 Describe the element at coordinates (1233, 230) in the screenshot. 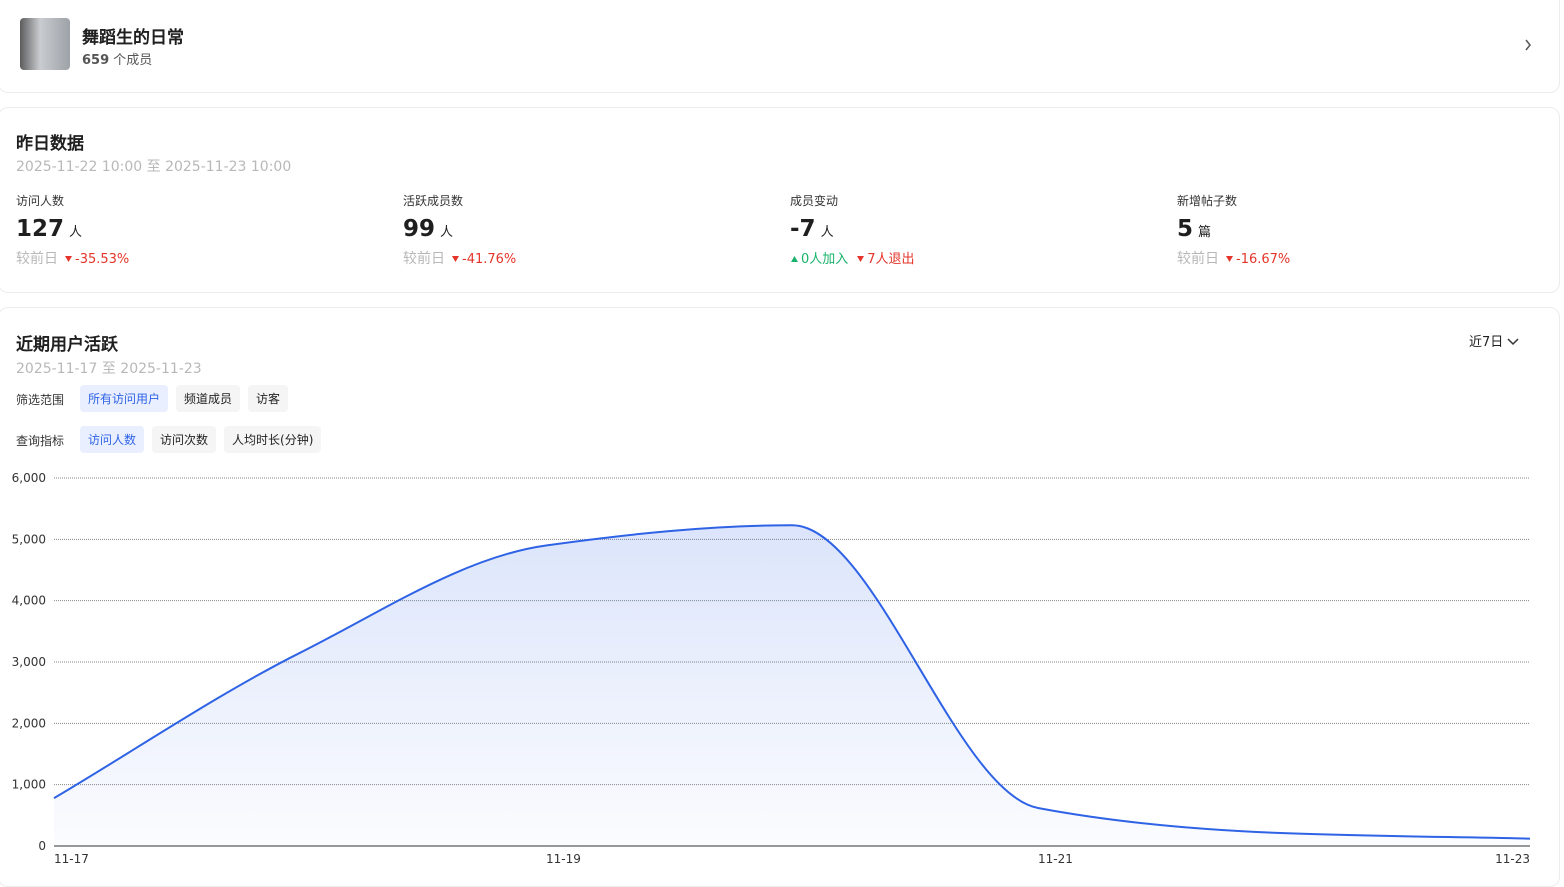

I see `stat: 新增帖子数 5 篇较前日 -16.67%` at that location.